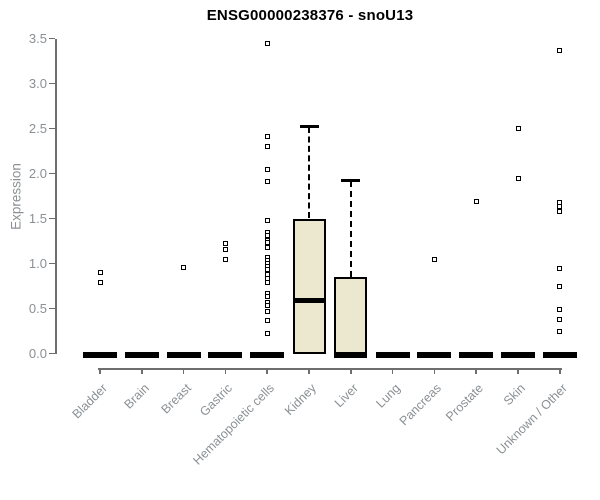 The width and height of the screenshot is (600, 500). I want to click on y-tick-label: 0.5, so click(37, 308).